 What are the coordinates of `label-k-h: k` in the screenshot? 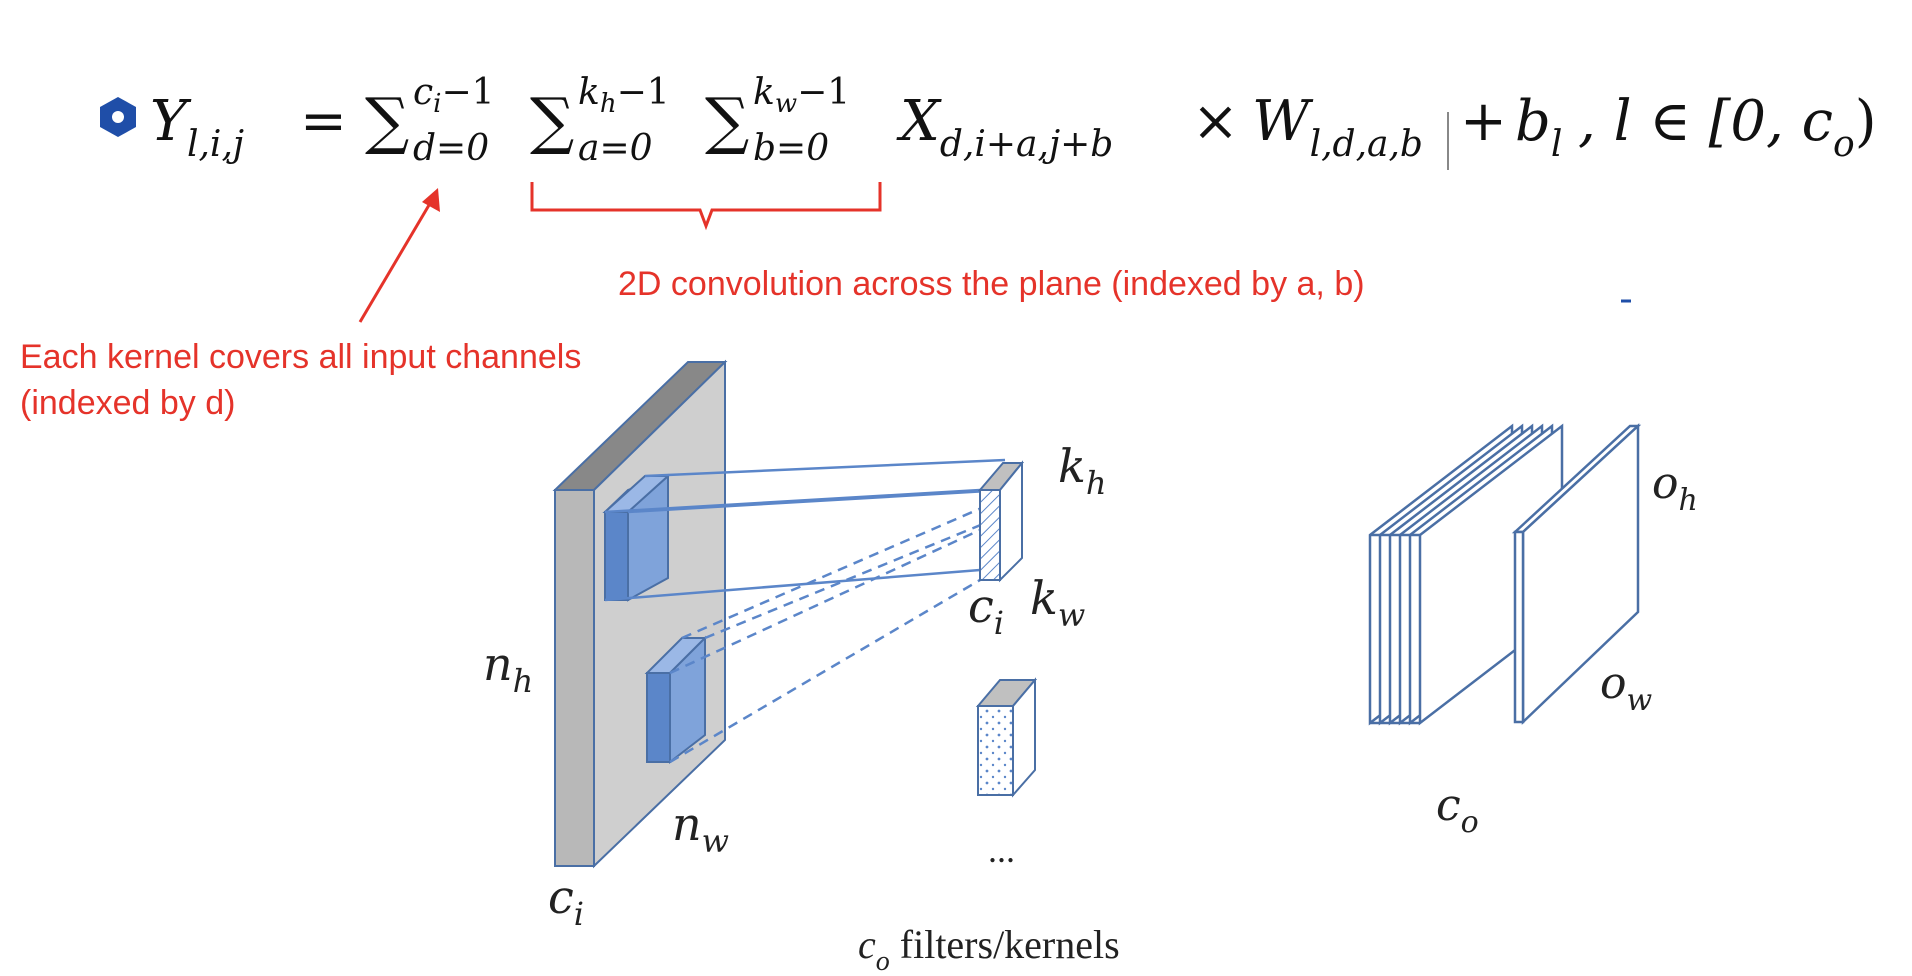 It's located at (1072, 466).